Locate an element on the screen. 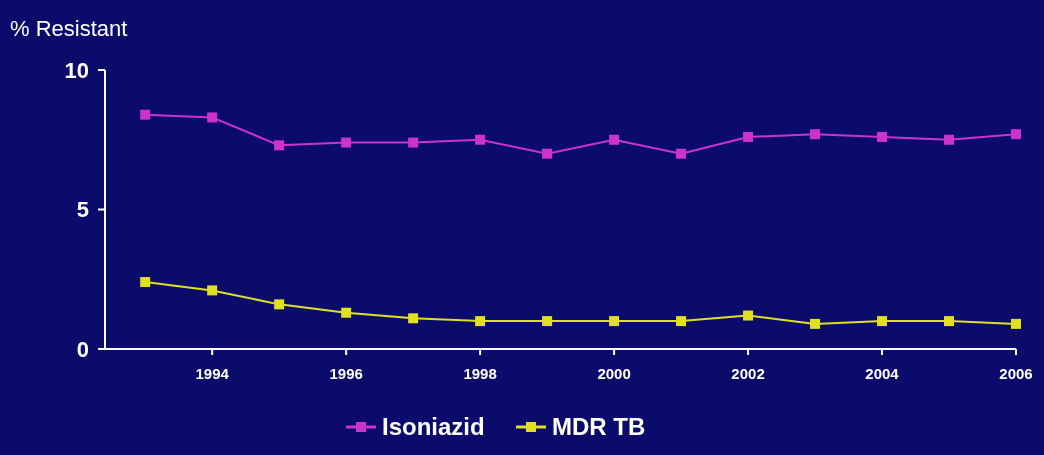 The image size is (1044, 455). y-tick-label: 10 is located at coordinates (76, 70).